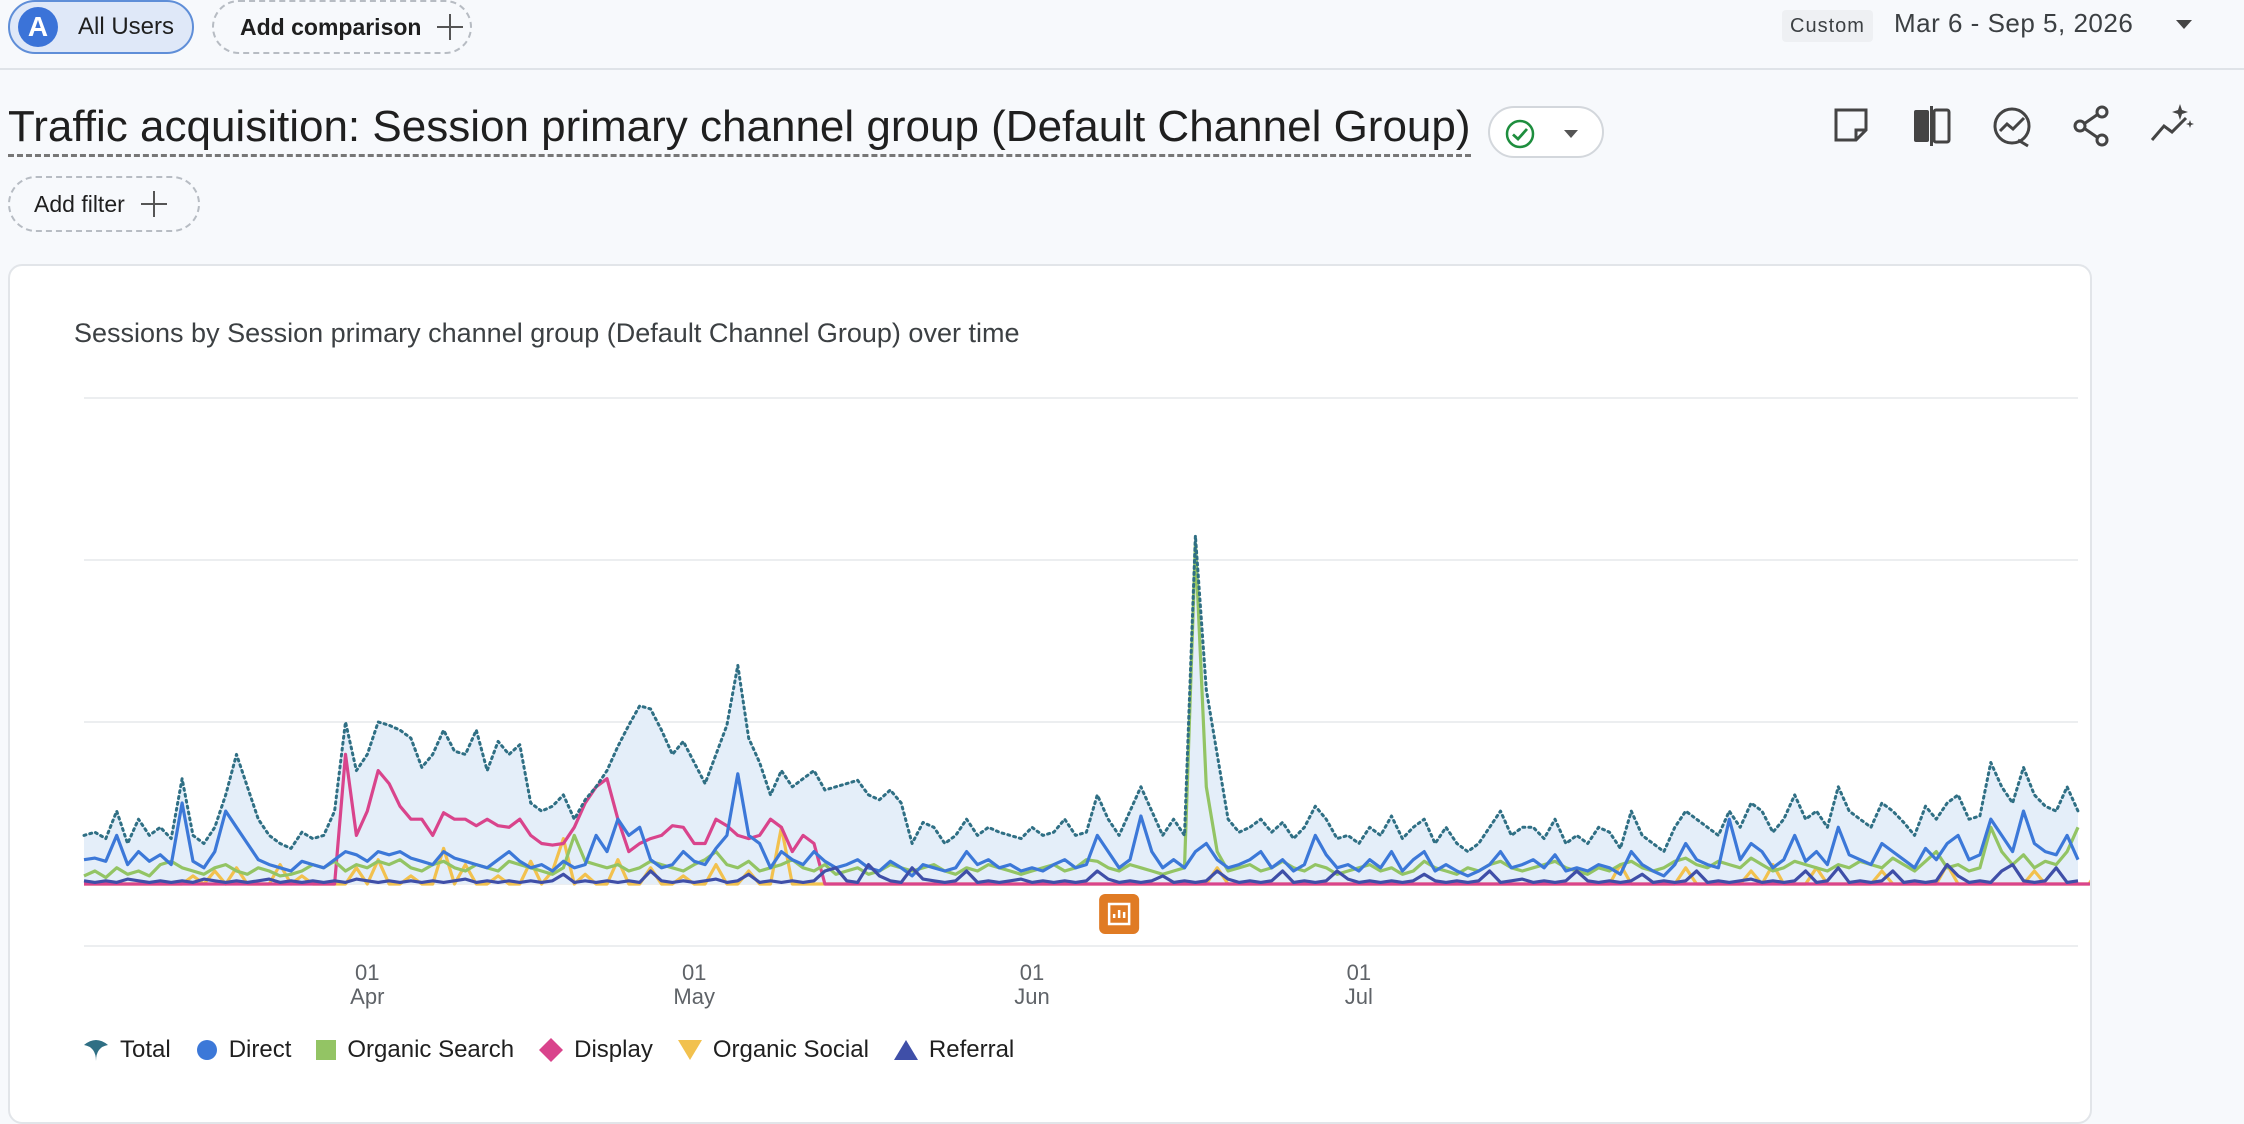 The image size is (2244, 1124). I want to click on legend-item-referral: Referral, so click(953, 1050).